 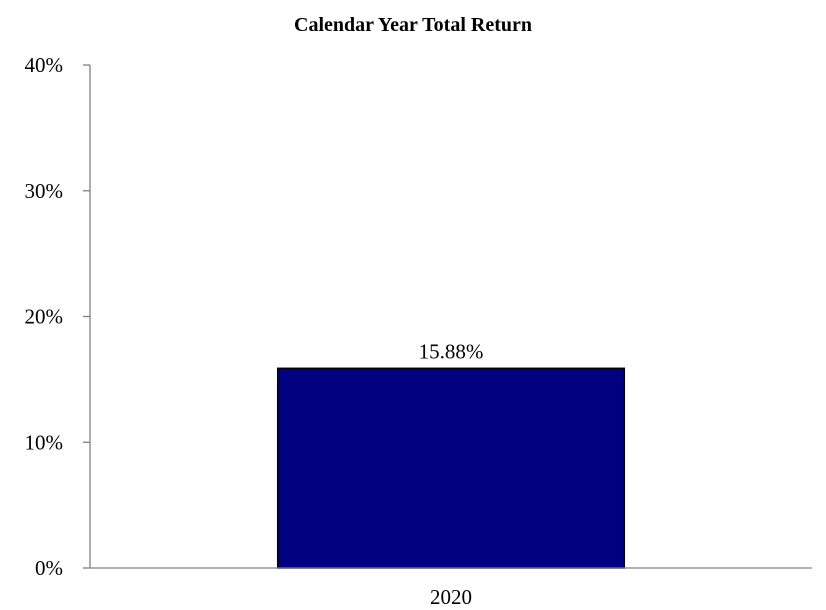 I want to click on bar-data-label: 15.88%, so click(x=451, y=351).